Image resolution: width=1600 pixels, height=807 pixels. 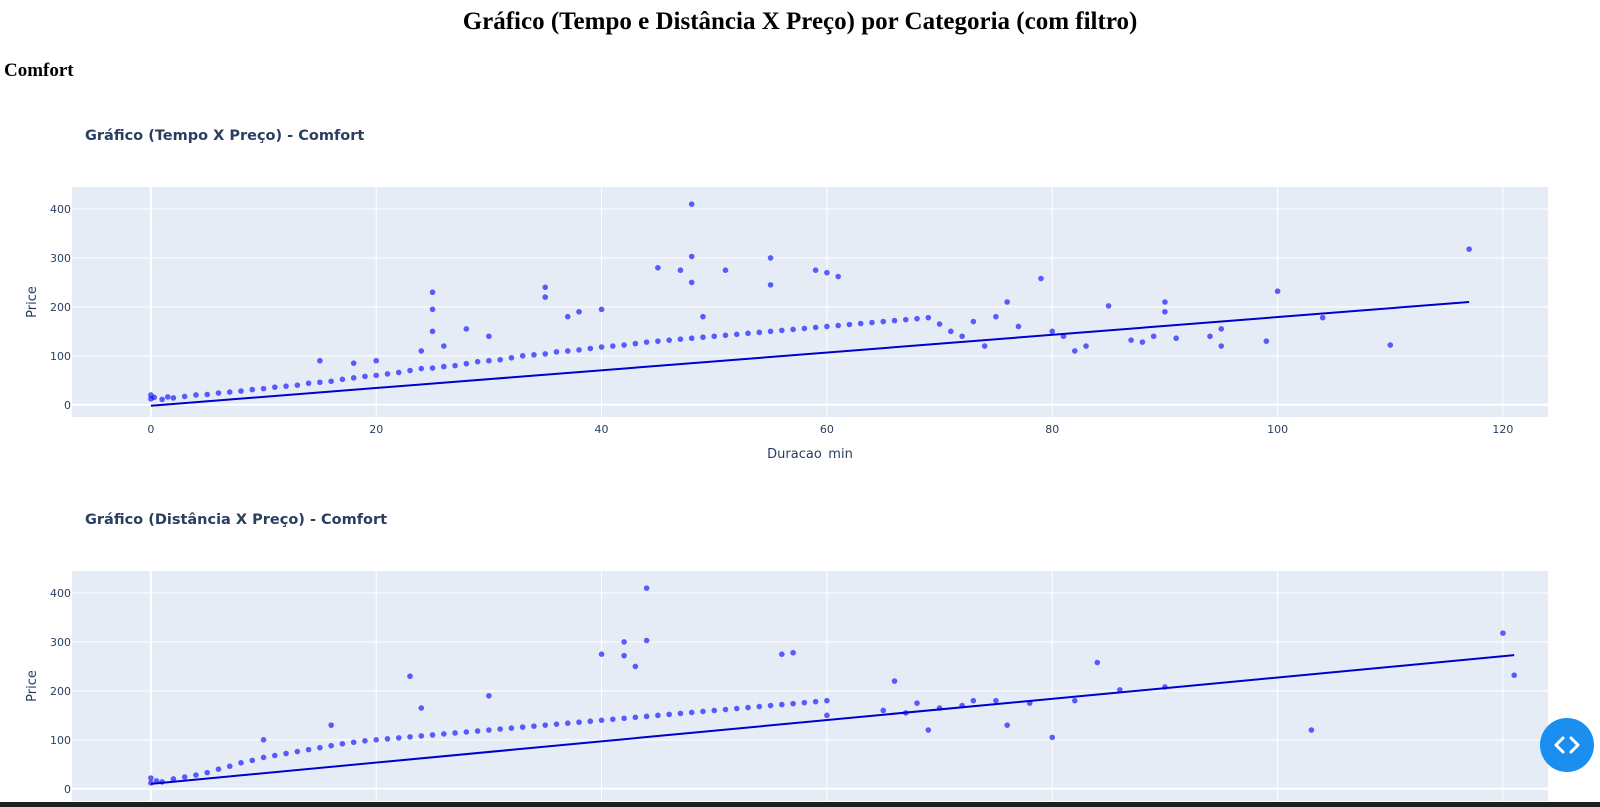 What do you see at coordinates (67, 405) in the screenshot?
I see `y-tick-label: 0` at bounding box center [67, 405].